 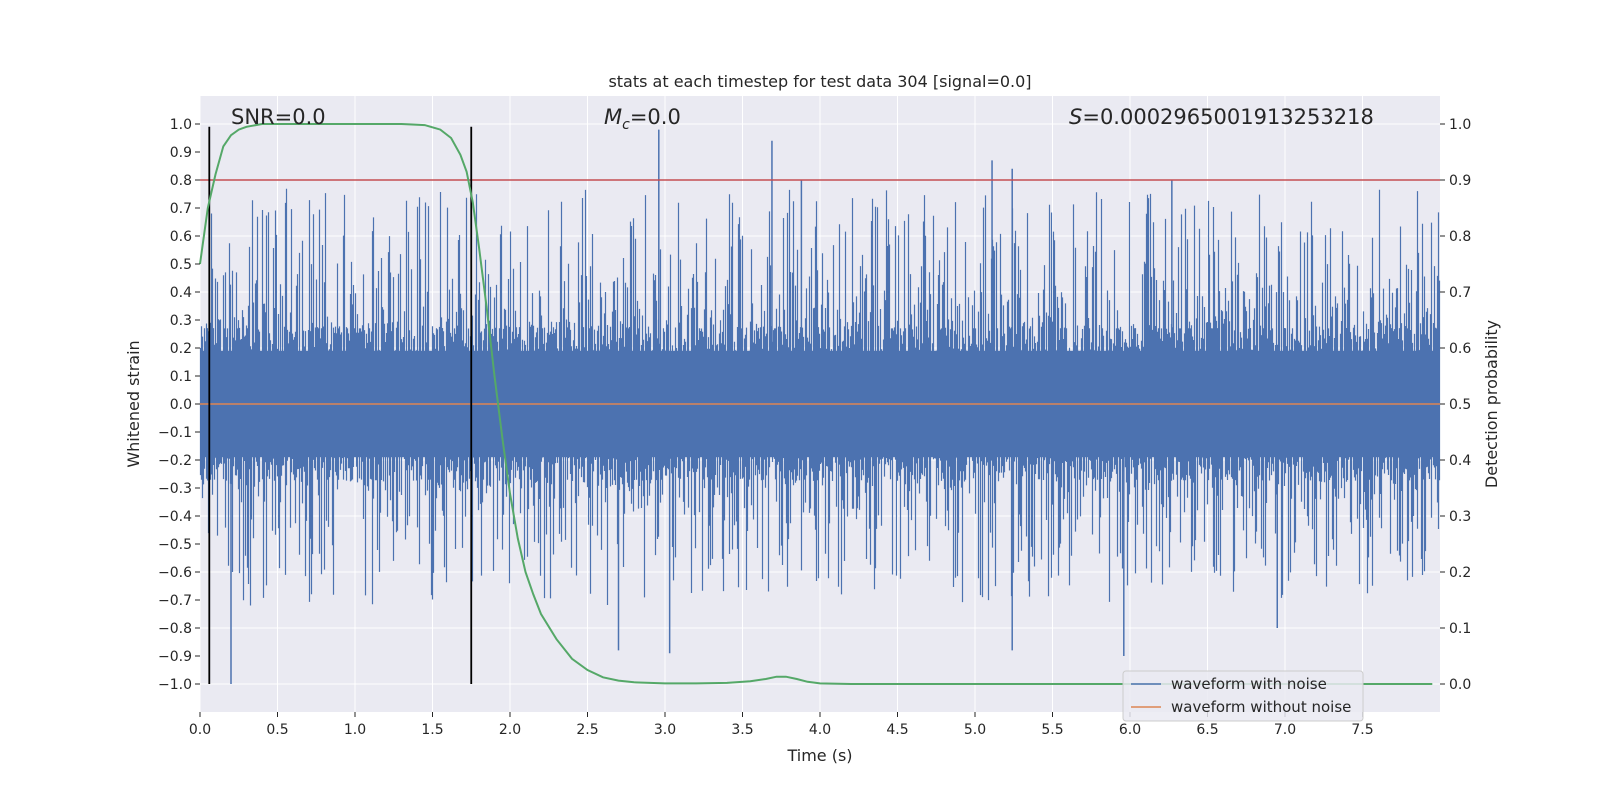 I want to click on x-tick-label-15: 7.5, so click(x=1362, y=730).